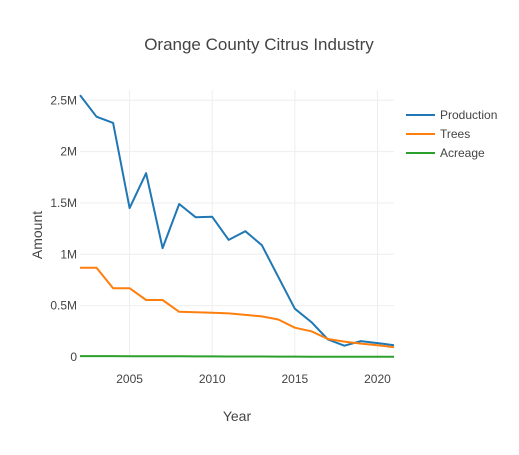 The height and width of the screenshot is (455, 519). Describe the element at coordinates (129, 379) in the screenshot. I see `x-tick-label: 2005` at that location.